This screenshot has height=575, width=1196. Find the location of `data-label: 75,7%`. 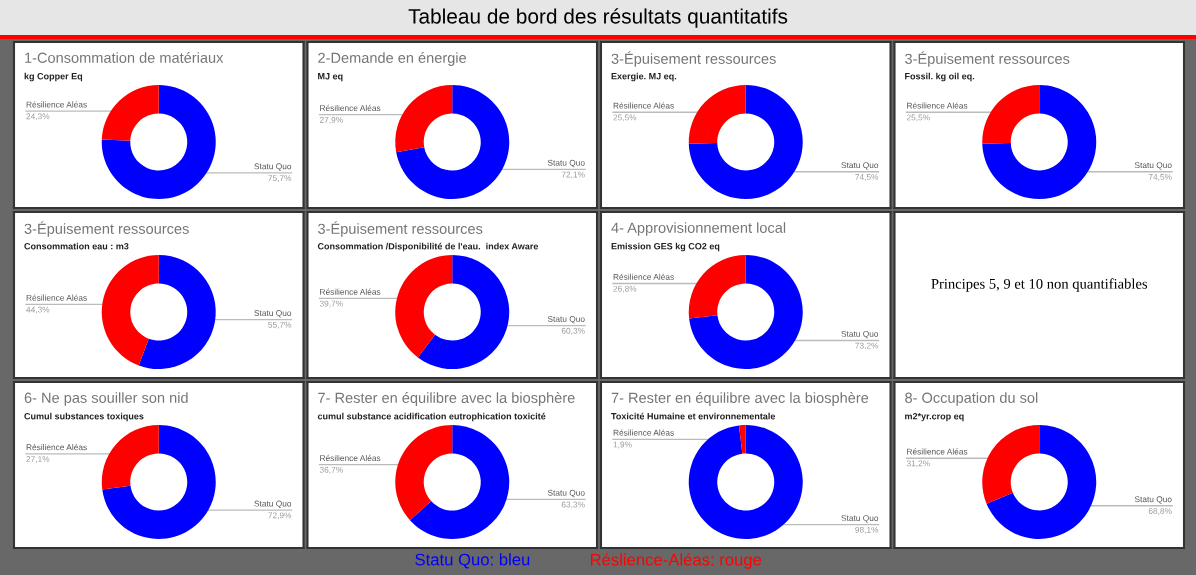

data-label: 75,7% is located at coordinates (280, 178).